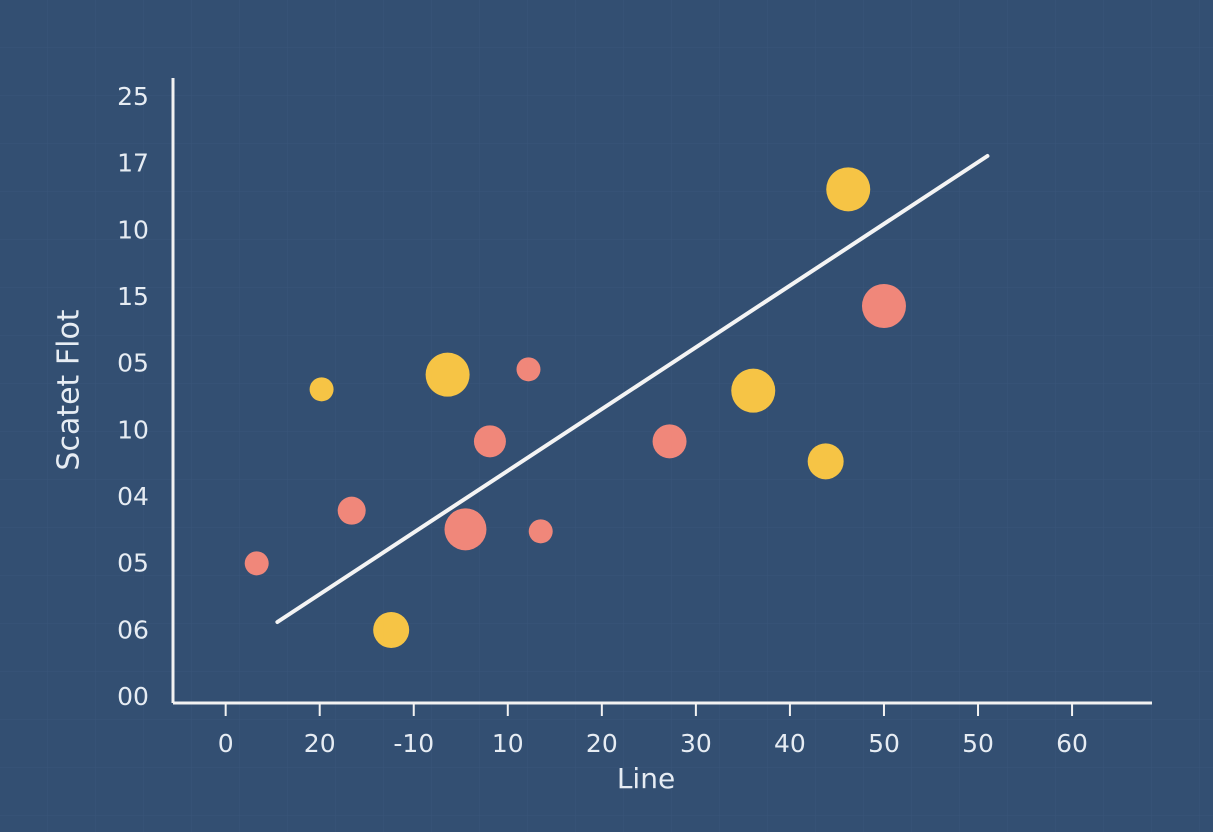 Image resolution: width=1213 pixels, height=832 pixels. I want to click on y-tick-label: 00, so click(133, 696).